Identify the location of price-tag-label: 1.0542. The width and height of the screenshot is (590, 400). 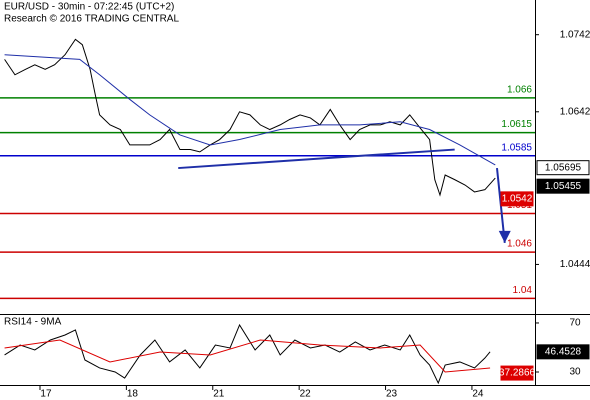
(517, 199).